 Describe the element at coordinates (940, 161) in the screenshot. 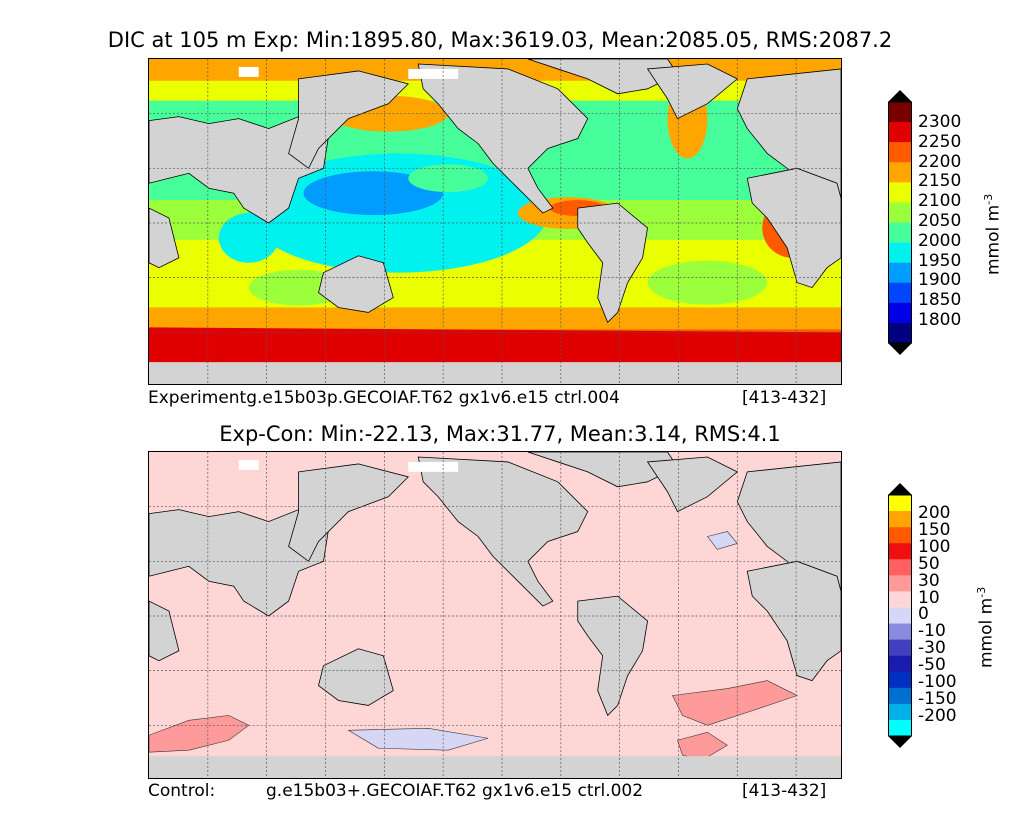

I see `colorbar-tick-label: 2200` at that location.